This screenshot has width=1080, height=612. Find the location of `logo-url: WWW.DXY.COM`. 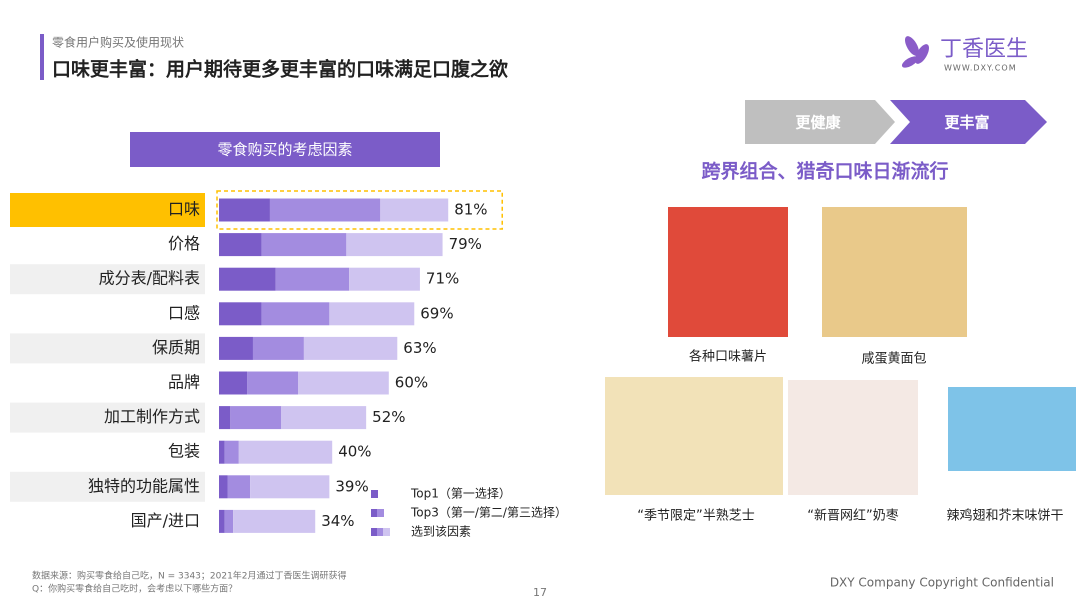

logo-url: WWW.DXY.COM is located at coordinates (980, 68).